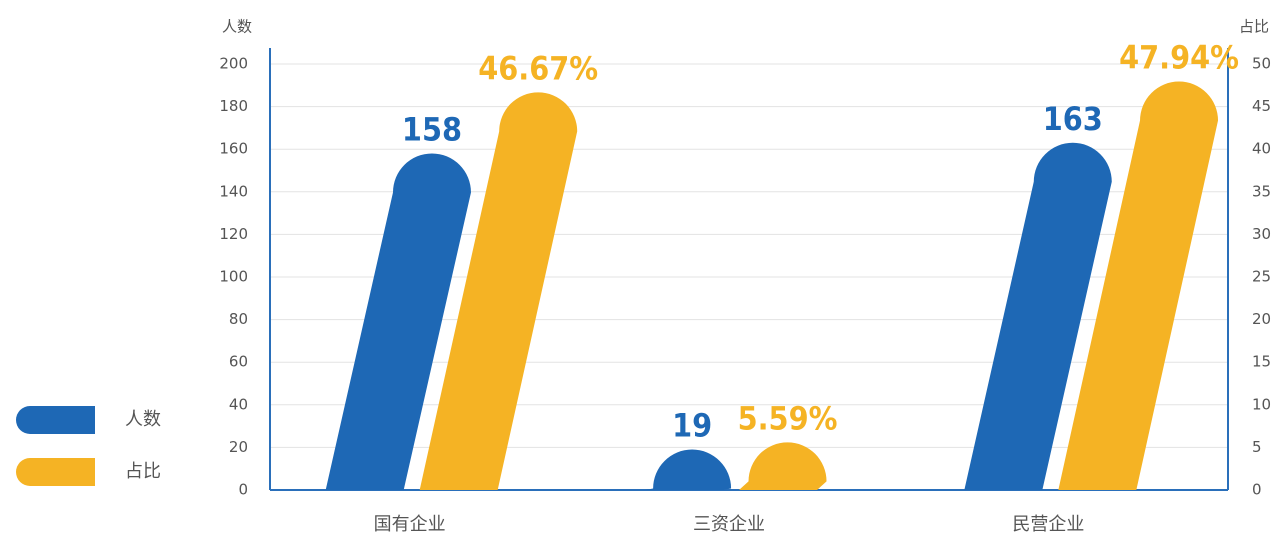 The height and width of the screenshot is (542, 1283). I want to click on x-tick-label: 民营企业, so click(1048, 524).